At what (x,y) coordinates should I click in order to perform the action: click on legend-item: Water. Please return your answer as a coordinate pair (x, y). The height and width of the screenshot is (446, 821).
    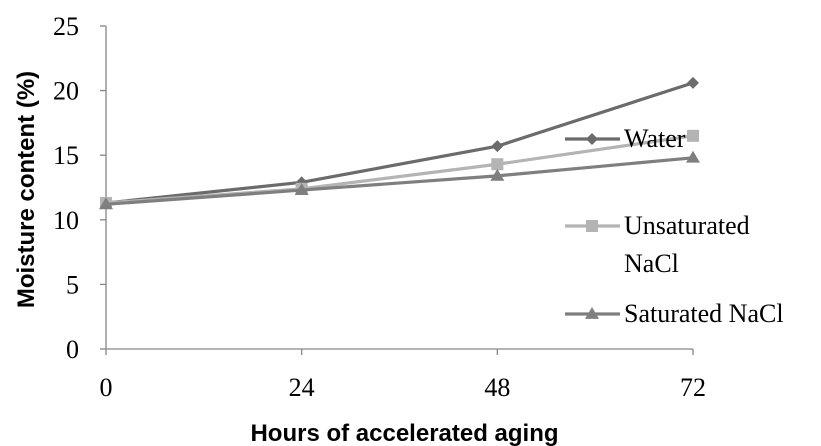
    Looking at the image, I should click on (625, 138).